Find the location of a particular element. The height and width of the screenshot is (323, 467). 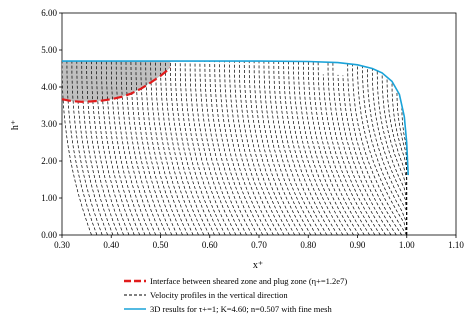

series-line-interface is located at coordinates (116, 84).